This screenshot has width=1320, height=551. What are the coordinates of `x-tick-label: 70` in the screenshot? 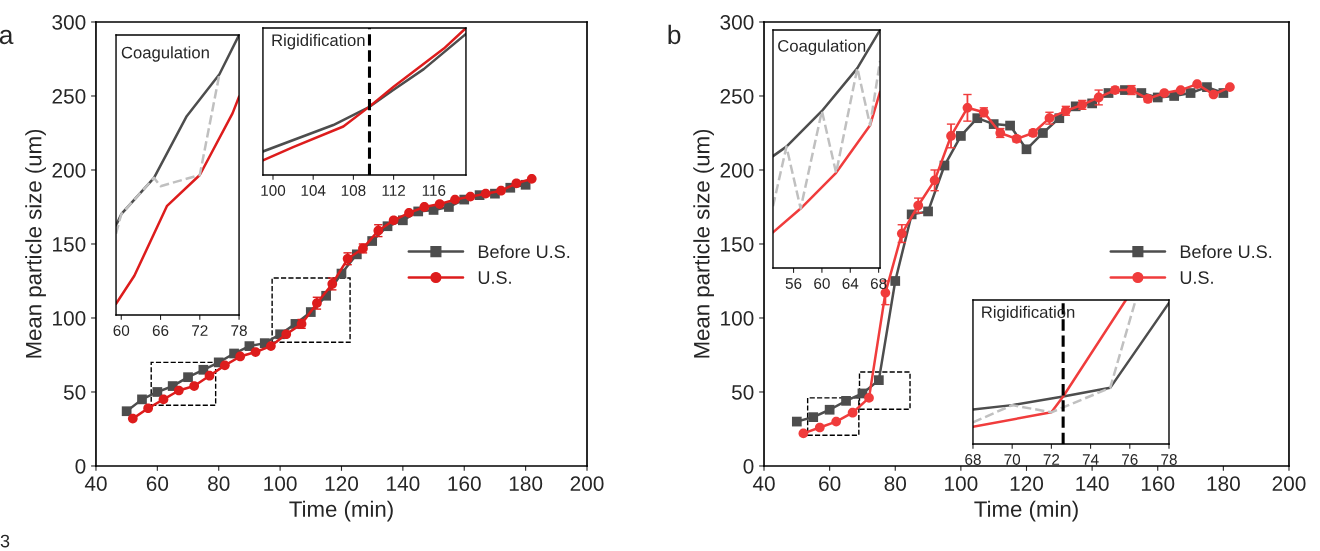 It's located at (1012, 459).